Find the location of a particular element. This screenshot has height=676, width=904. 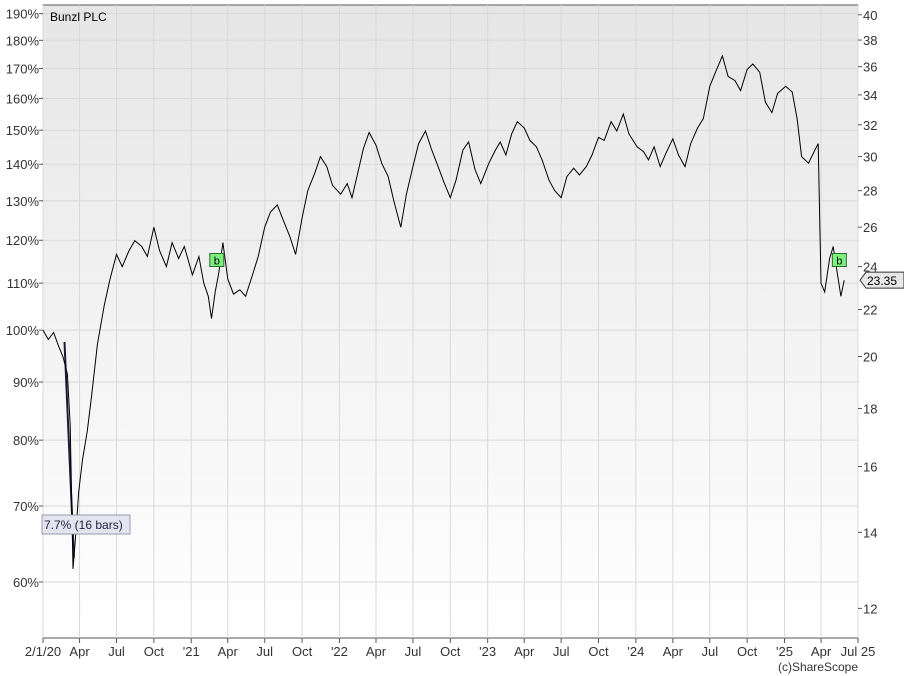

annotation-box: 7.7% (16 bars) is located at coordinates (86, 524).